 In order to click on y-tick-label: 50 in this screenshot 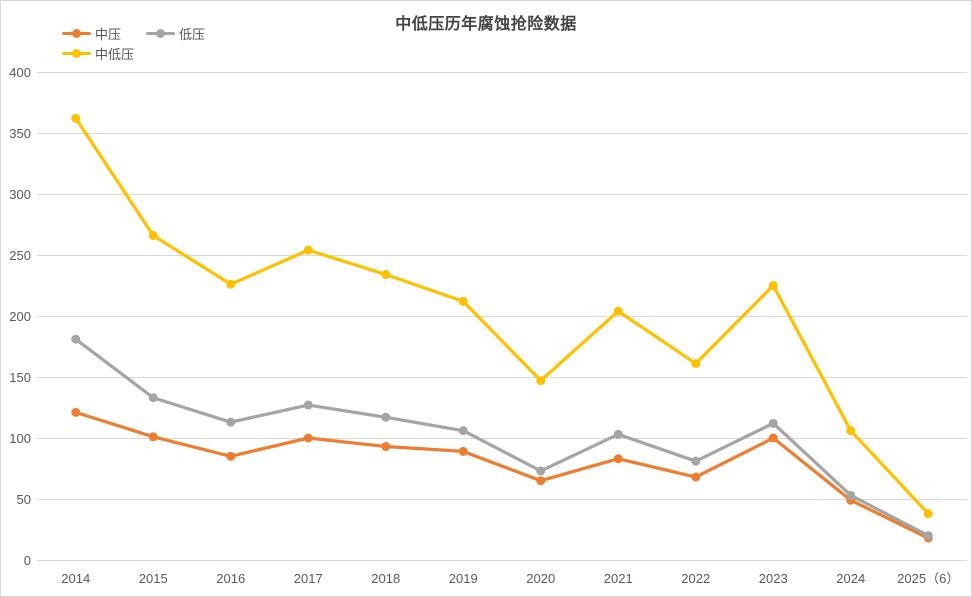, I will do `click(24, 499)`.